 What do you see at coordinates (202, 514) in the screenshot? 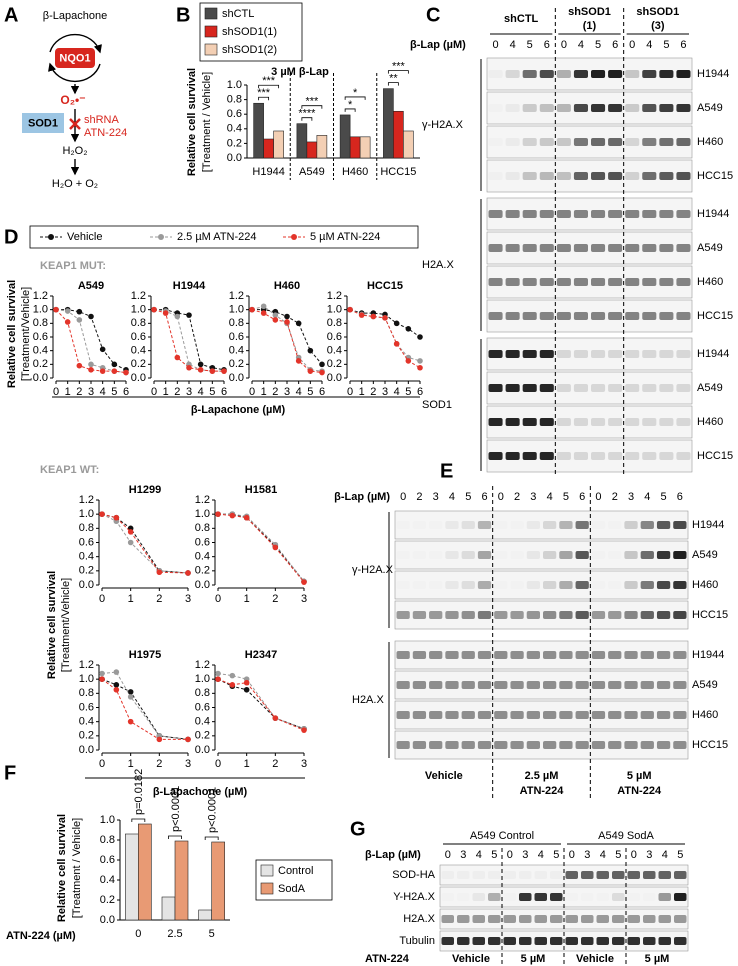
I see `y-tick-label: 1.0` at bounding box center [202, 514].